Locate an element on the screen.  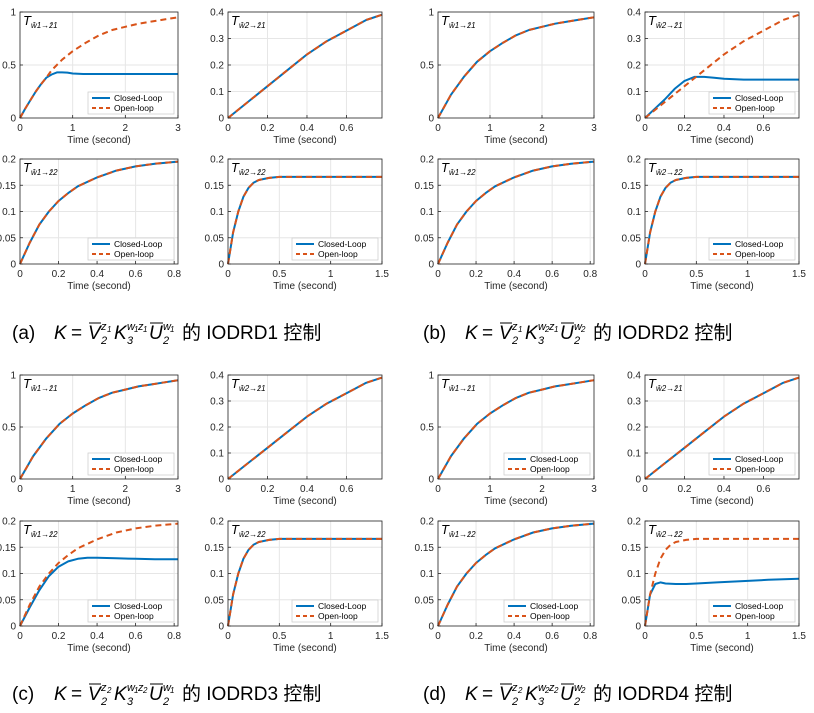
open-loop-line is located at coordinates (516, 212).